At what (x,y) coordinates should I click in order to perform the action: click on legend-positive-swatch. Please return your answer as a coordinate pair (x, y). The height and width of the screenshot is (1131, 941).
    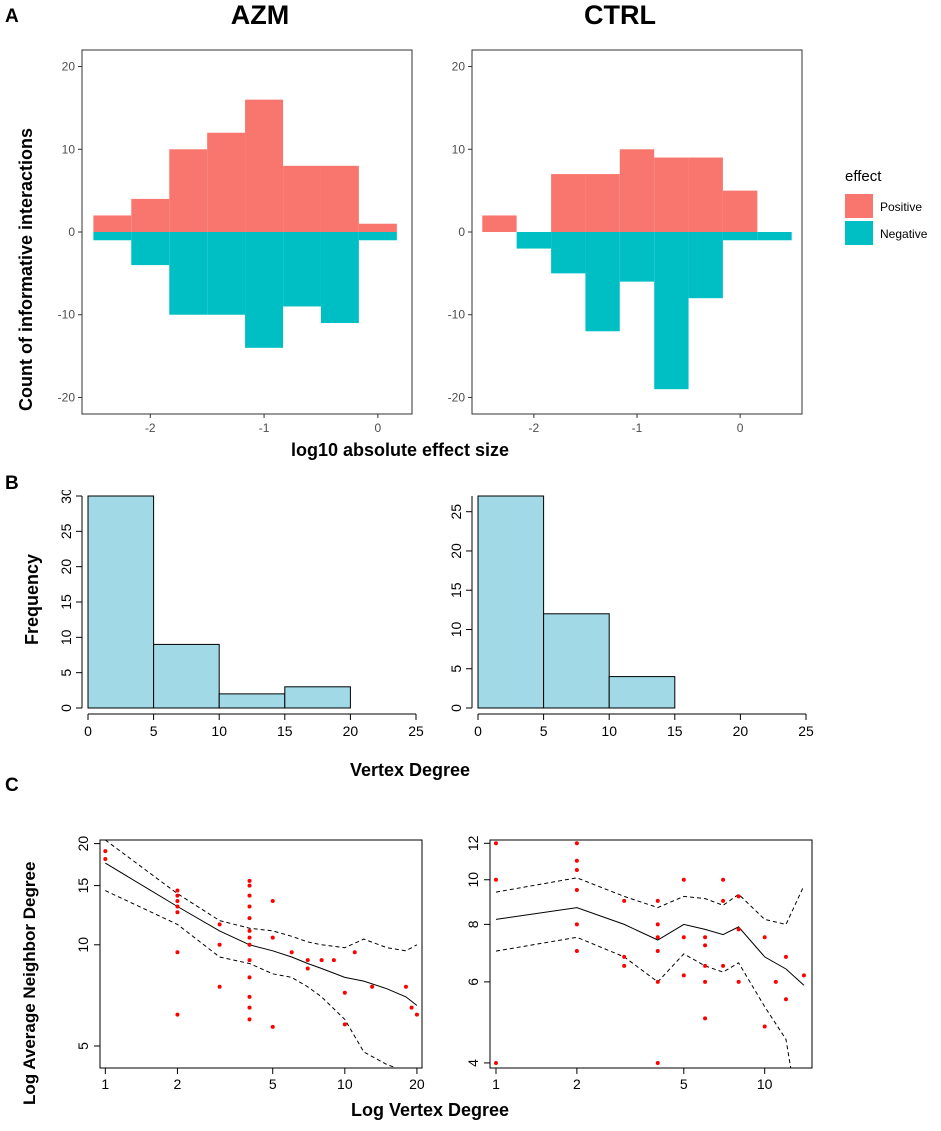
    Looking at the image, I should click on (859, 206).